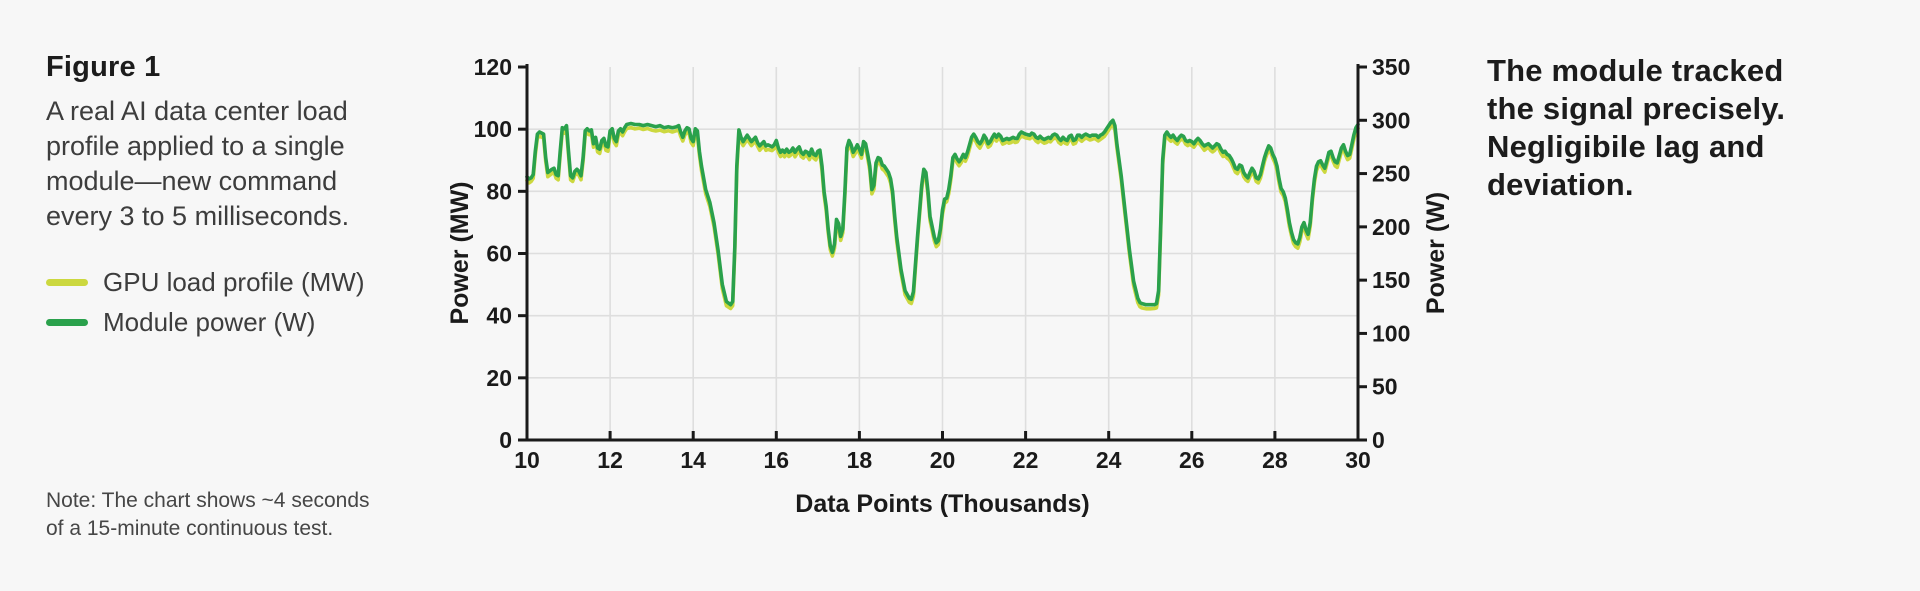  Describe the element at coordinates (1026, 460) in the screenshot. I see `x-axis-tick-label: 22` at that location.